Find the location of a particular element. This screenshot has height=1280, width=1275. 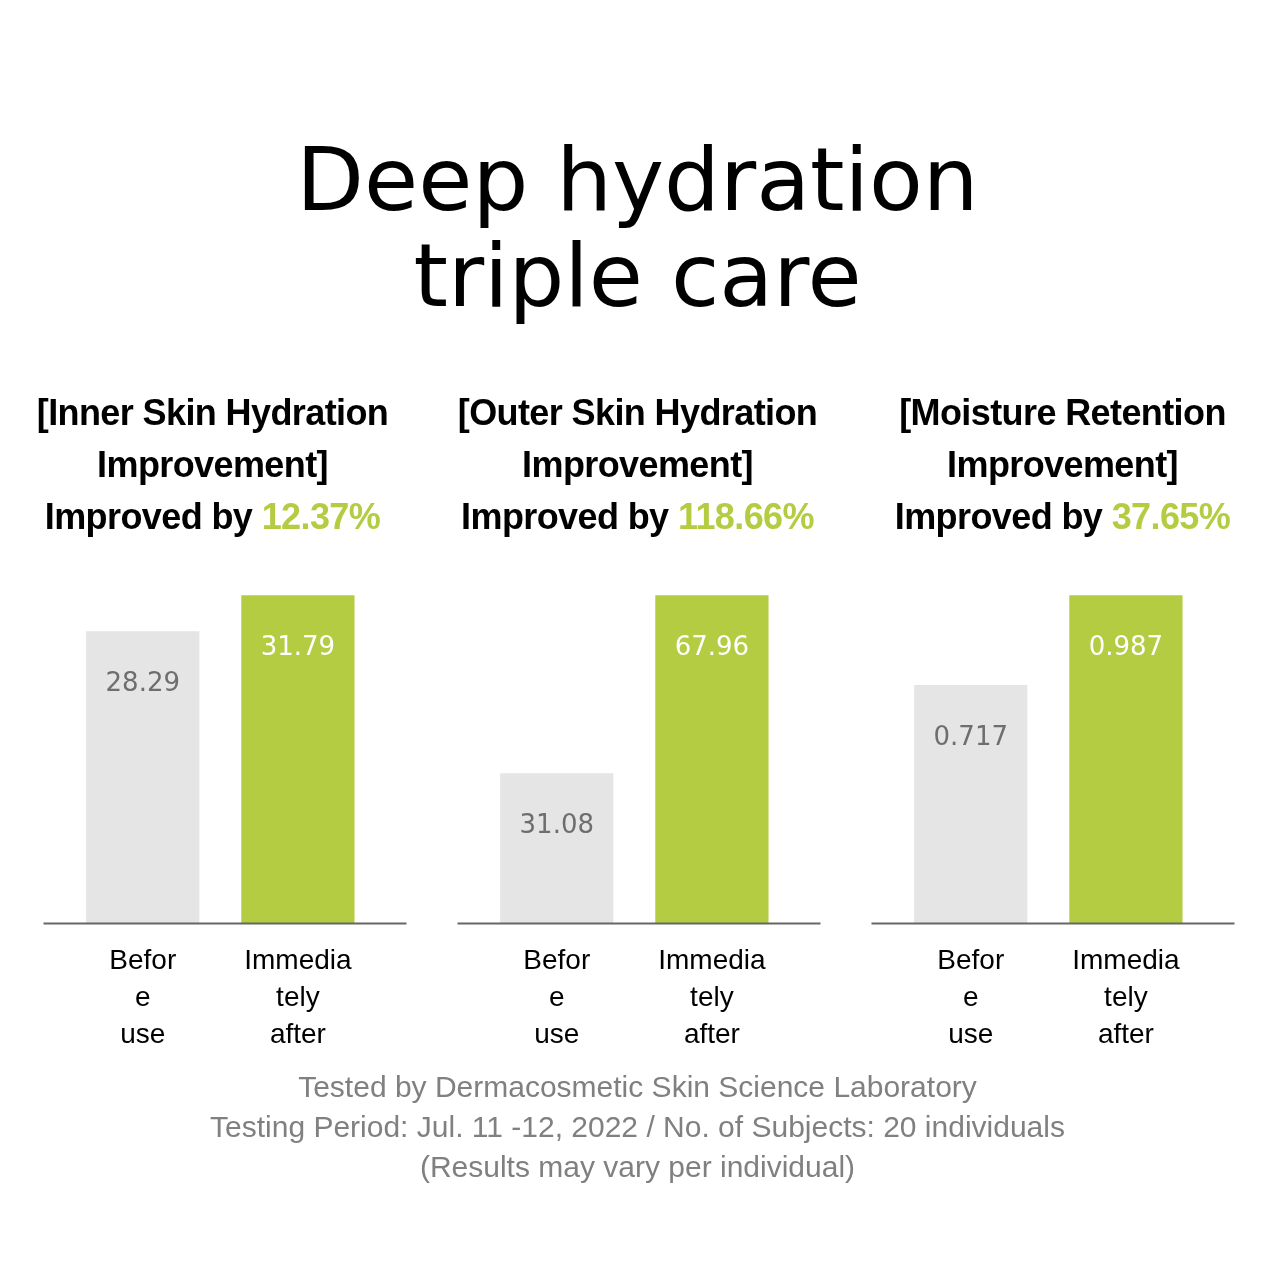

chart-subtitle: Improved by 12.37% is located at coordinates (212, 516).